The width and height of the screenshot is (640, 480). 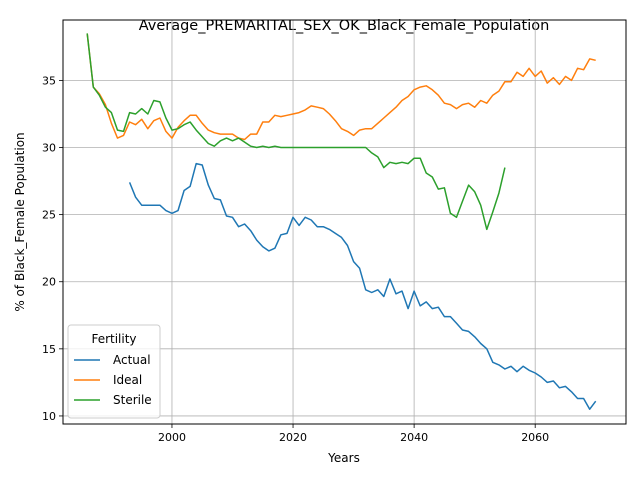 What do you see at coordinates (49, 416) in the screenshot?
I see `y-tick-label: 10` at bounding box center [49, 416].